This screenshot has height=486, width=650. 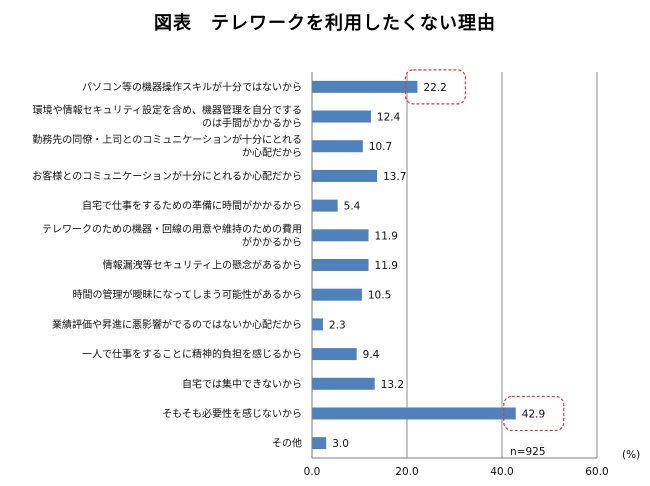 What do you see at coordinates (202, 265) in the screenshot?
I see `category-label: 情報漏洩等セキュリティ上の懸念があるから` at bounding box center [202, 265].